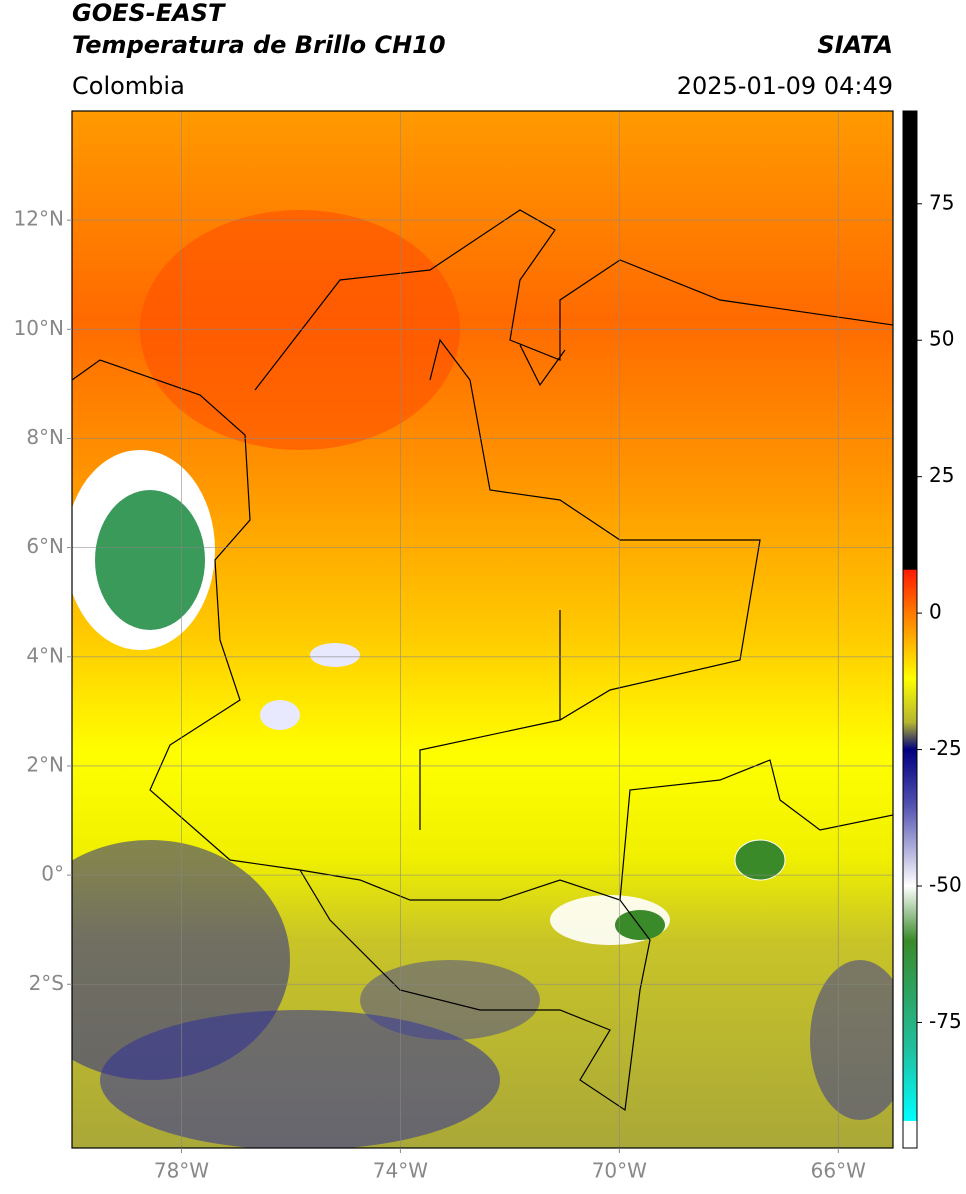 This screenshot has height=1194, width=966. I want to click on x-tick-label: 66°W, so click(838, 1171).